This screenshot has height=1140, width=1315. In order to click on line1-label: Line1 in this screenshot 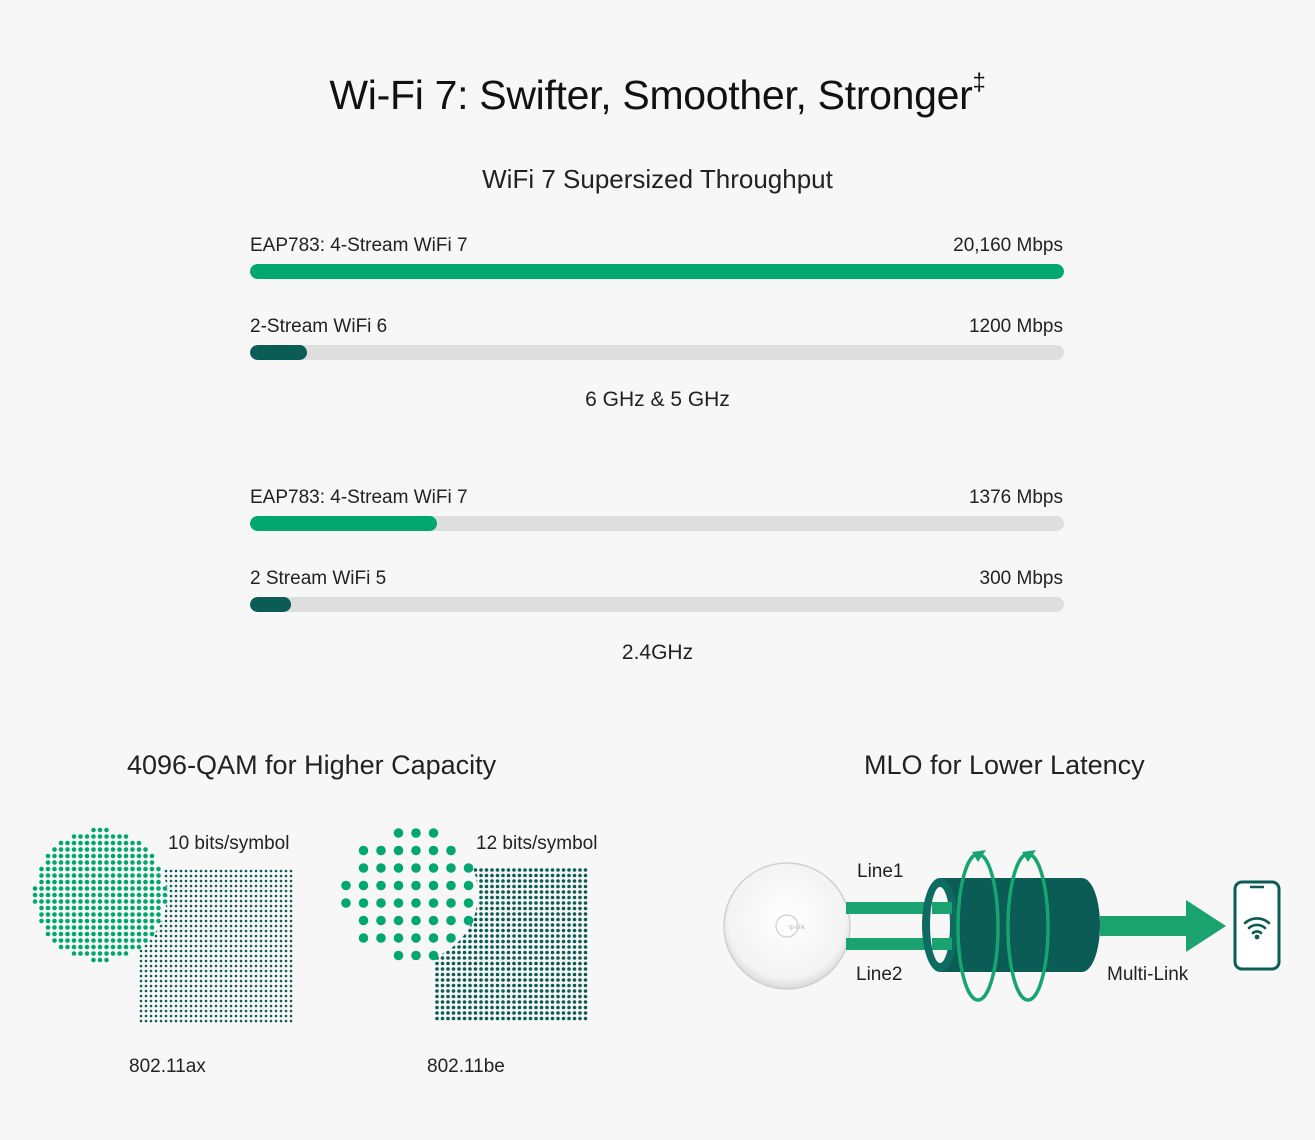, I will do `click(880, 871)`.